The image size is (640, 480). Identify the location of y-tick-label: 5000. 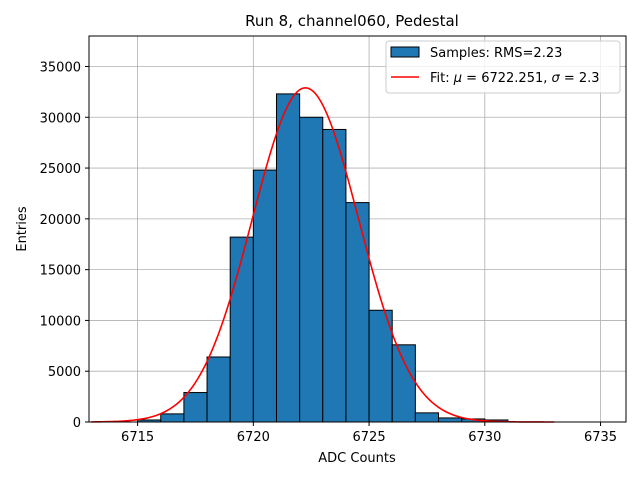
(64, 372).